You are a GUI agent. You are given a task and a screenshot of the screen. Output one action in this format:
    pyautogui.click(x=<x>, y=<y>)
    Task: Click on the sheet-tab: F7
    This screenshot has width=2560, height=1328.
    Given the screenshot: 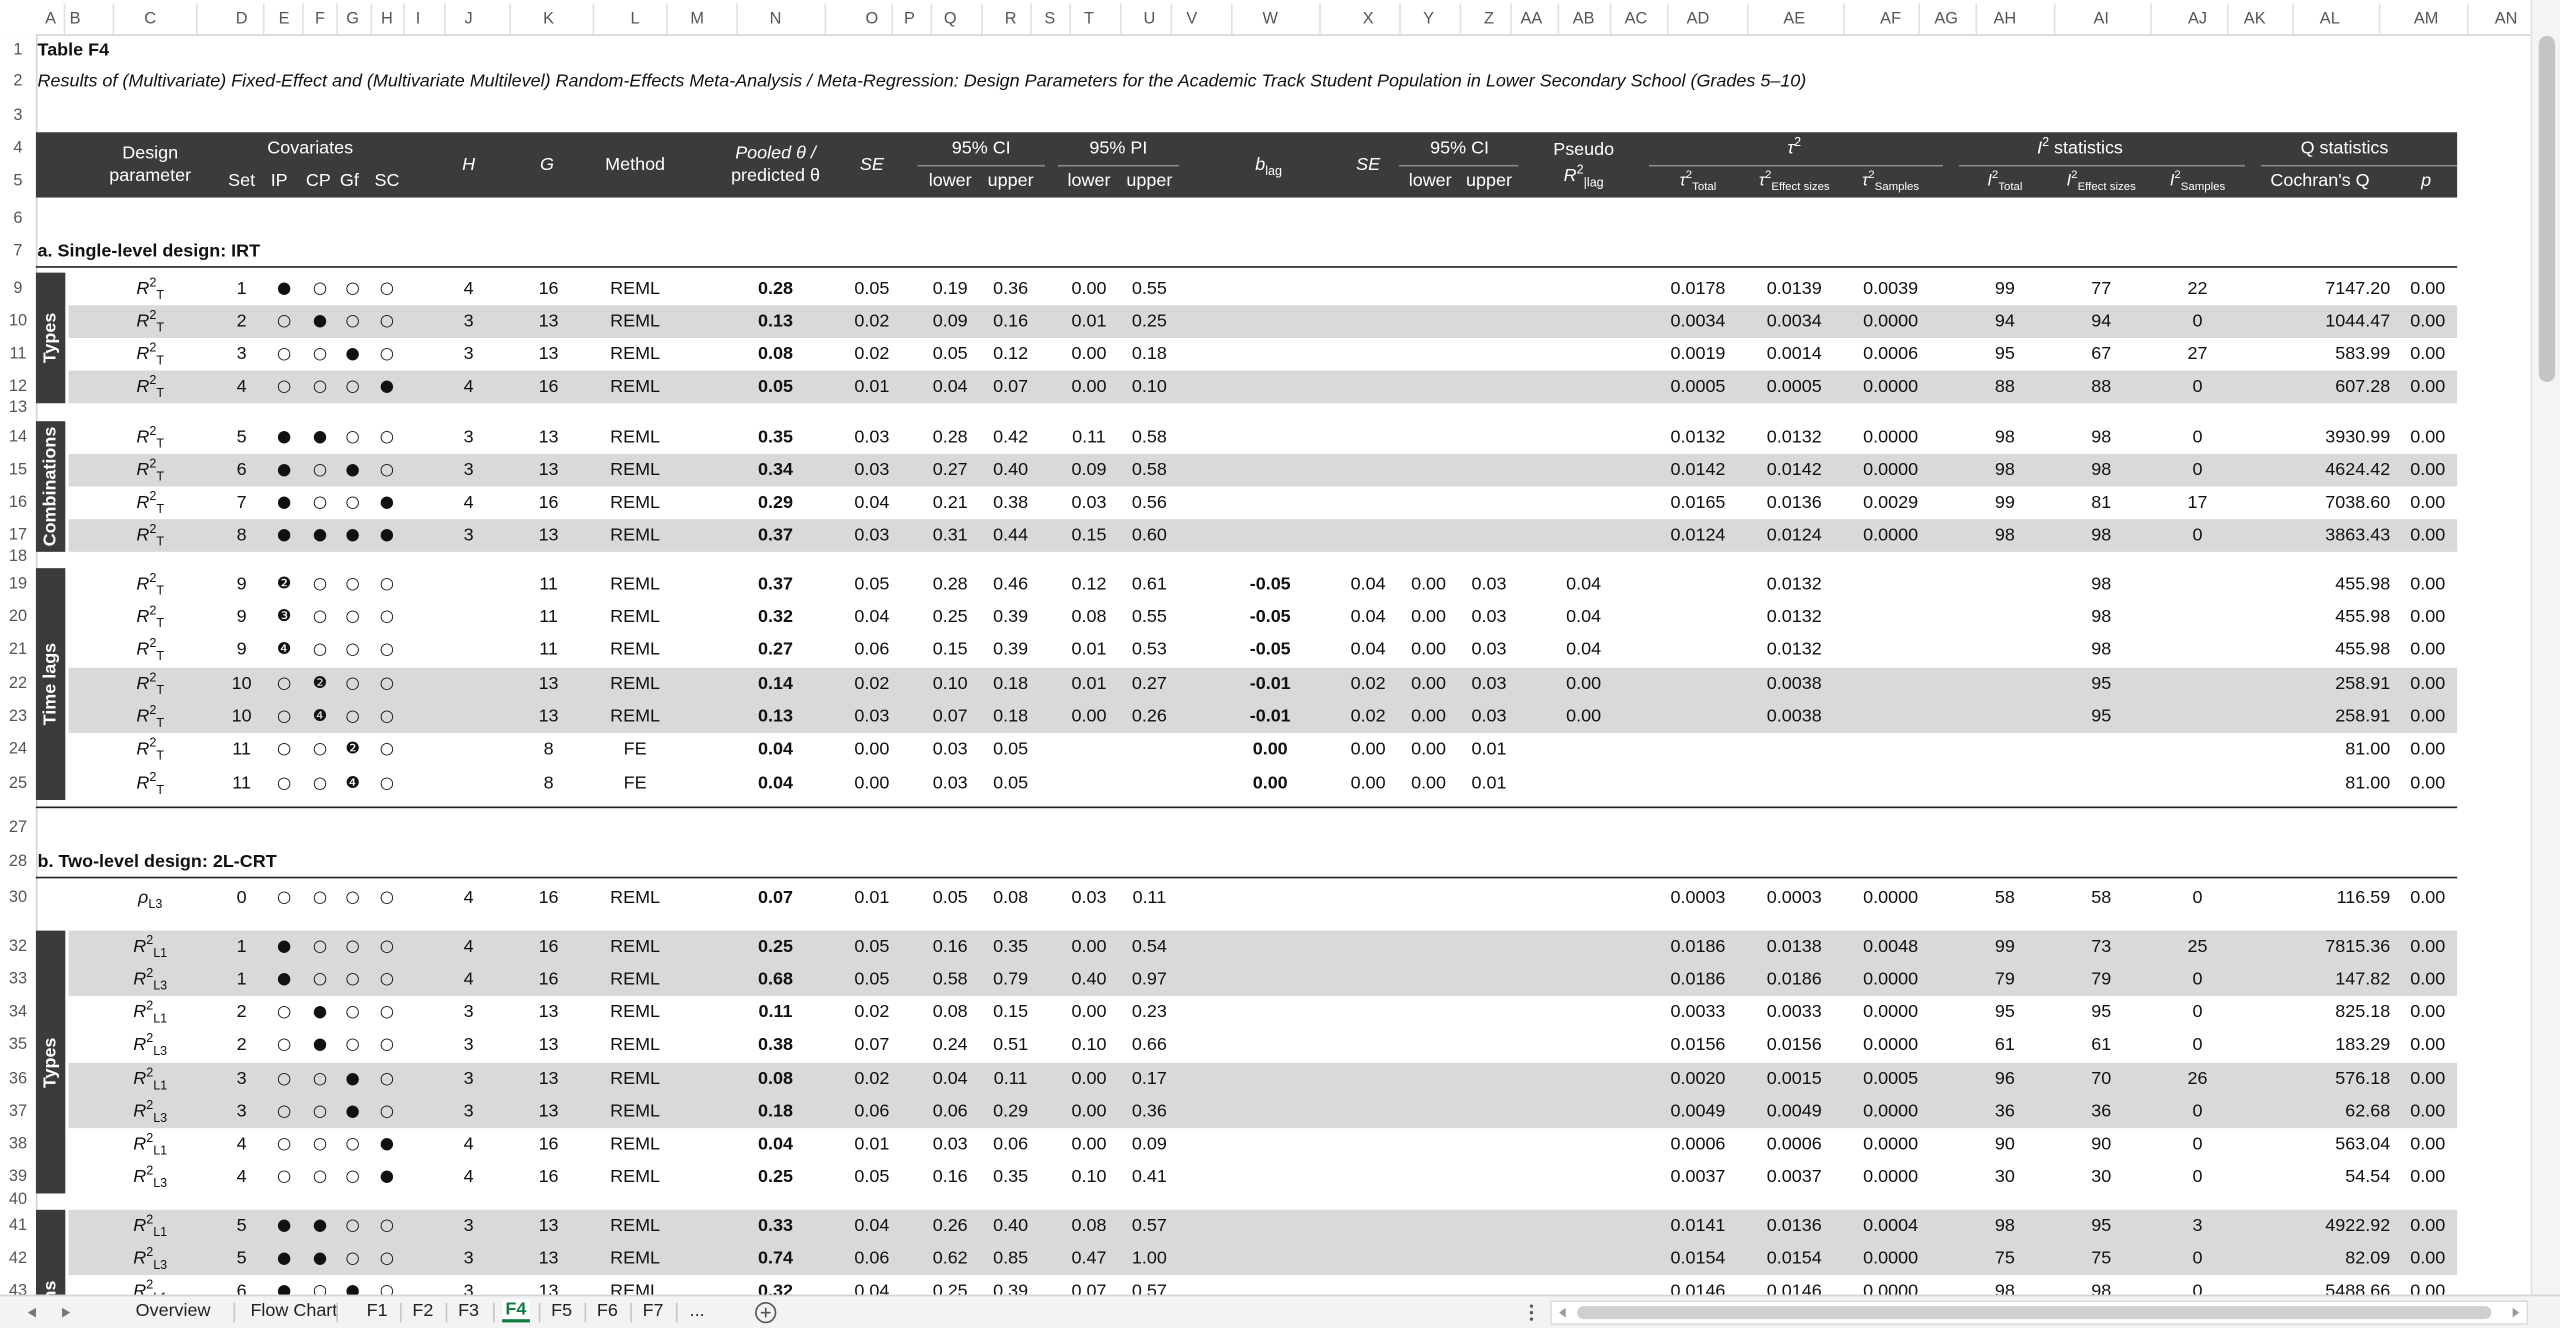 What is the action you would take?
    pyautogui.click(x=653, y=1311)
    